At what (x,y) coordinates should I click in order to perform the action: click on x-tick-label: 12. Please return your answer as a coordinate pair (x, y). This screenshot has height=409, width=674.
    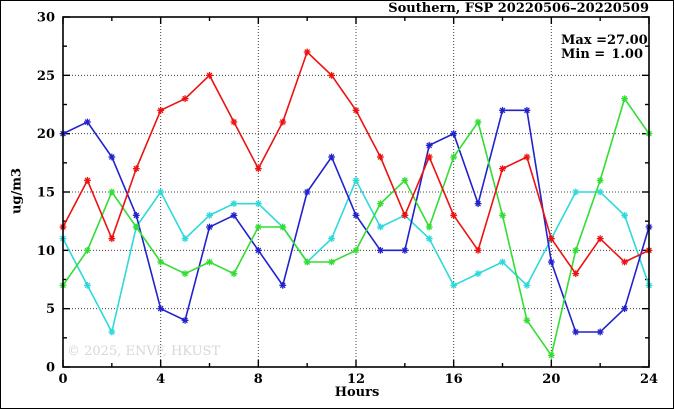
    Looking at the image, I should click on (356, 379).